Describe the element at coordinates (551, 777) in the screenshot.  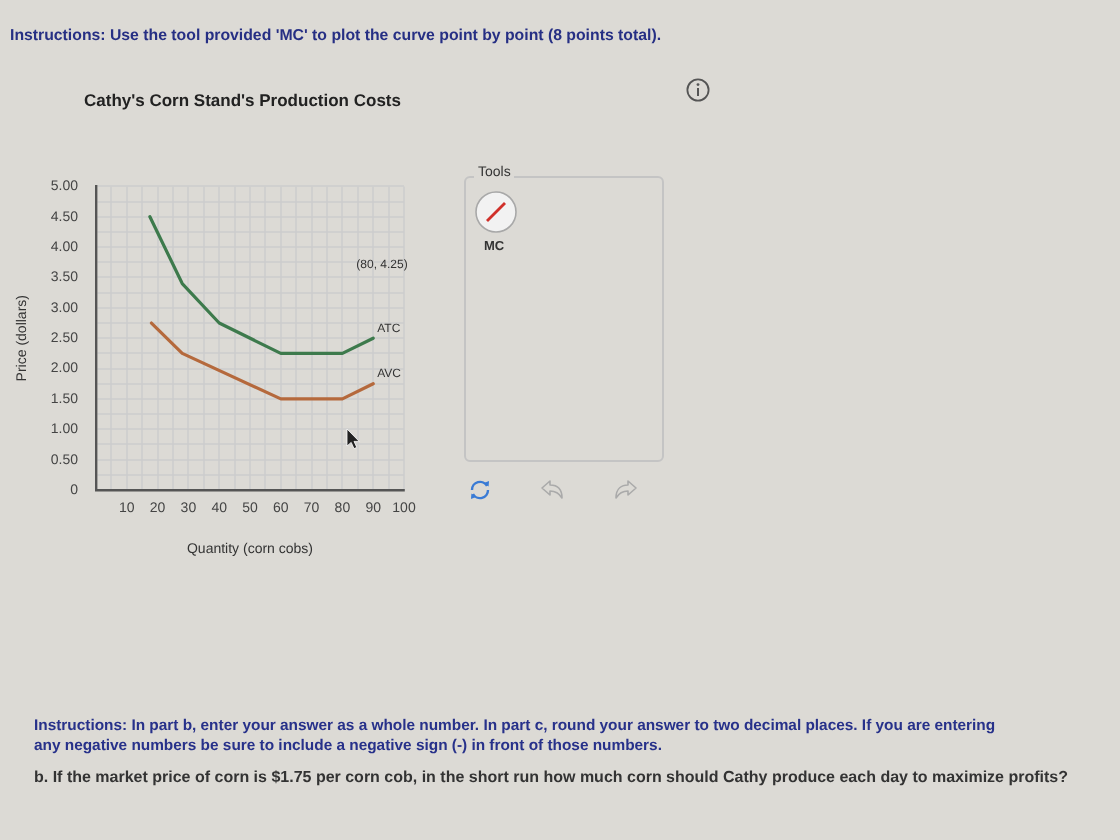
I see `text: b. If the market price of corn is $1.75 per corn cob, in the short run how much corn should Cathy produce each day to maximize profits?` at that location.